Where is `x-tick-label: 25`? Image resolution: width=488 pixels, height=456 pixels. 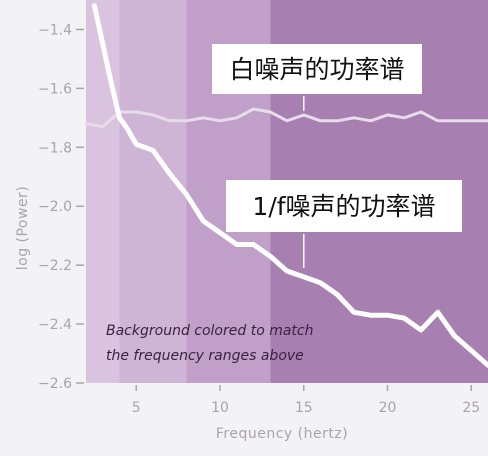 x-tick-label: 25 is located at coordinates (471, 408).